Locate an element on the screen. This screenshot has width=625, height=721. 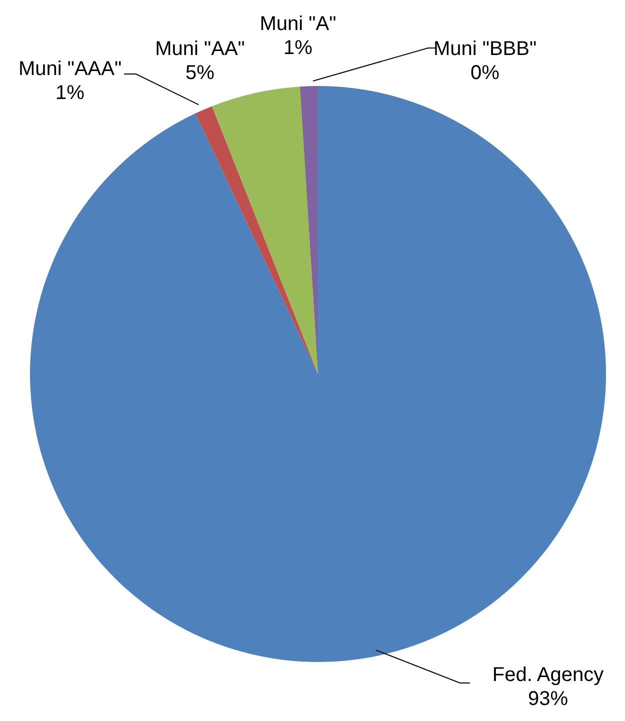
slice-label: Fed. Agency is located at coordinates (548, 675).